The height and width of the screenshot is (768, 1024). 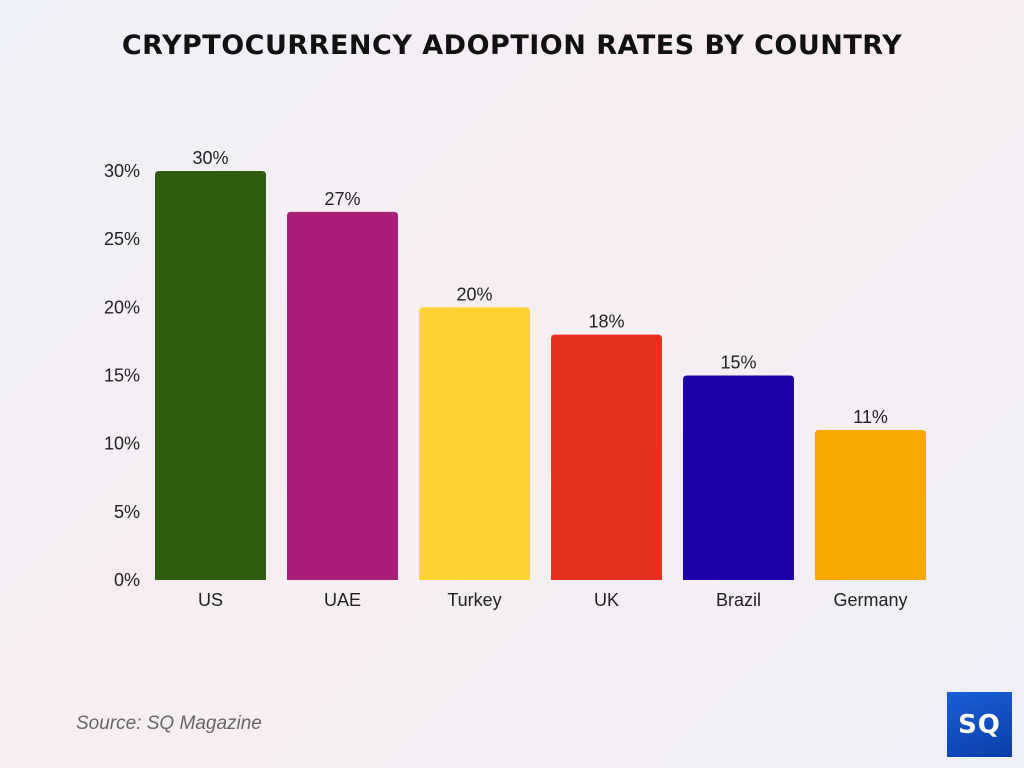 I want to click on y-tick-label: 15%, so click(x=122, y=376).